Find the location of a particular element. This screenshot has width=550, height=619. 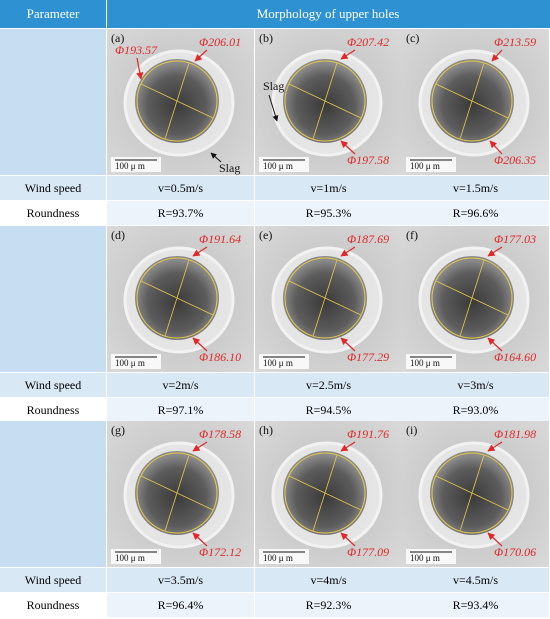

panel-label: (i) is located at coordinates (411, 430).